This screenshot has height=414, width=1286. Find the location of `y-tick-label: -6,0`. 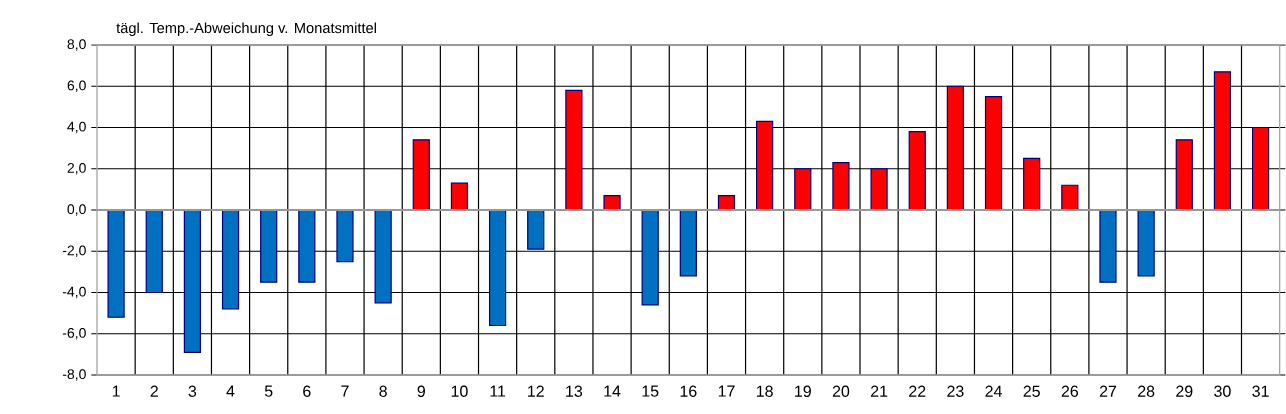

y-tick-label: -6,0 is located at coordinates (74, 333).